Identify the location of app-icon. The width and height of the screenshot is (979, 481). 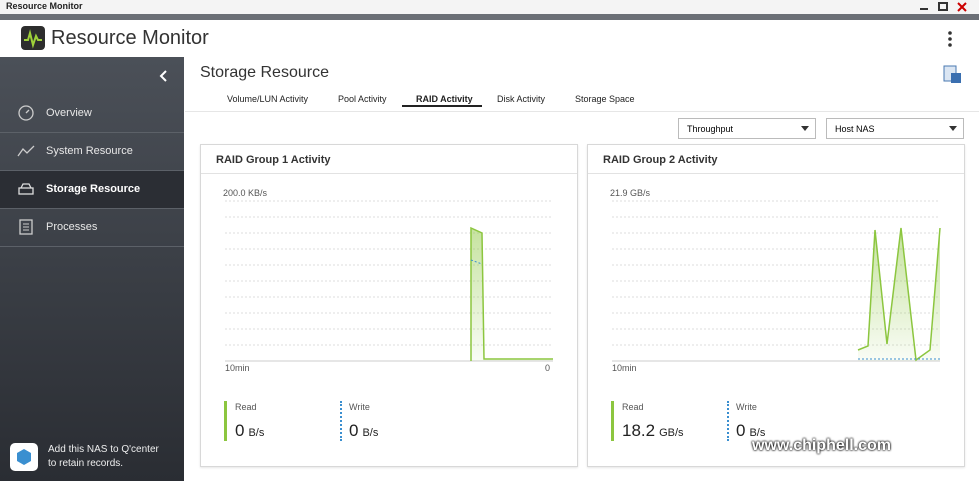
(33, 38).